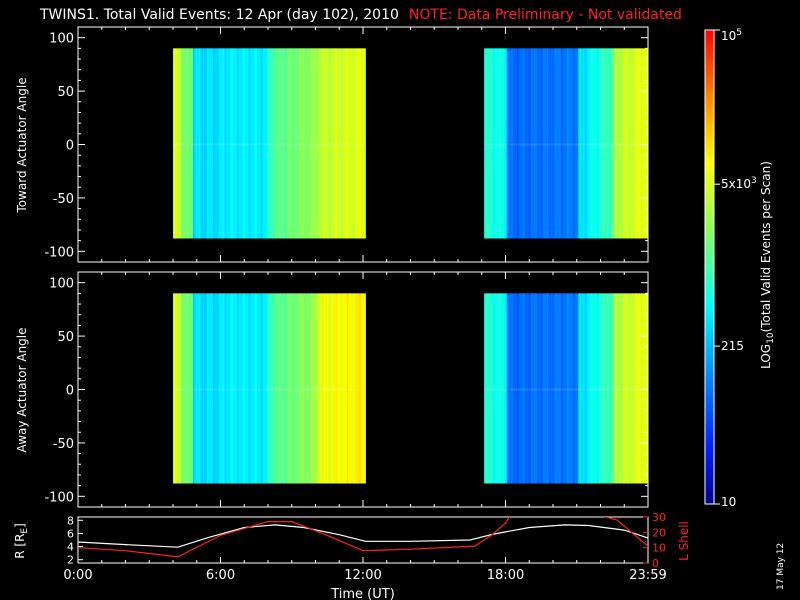 This screenshot has height=600, width=800. I want to click on y-tick-label: 0, so click(70, 146).